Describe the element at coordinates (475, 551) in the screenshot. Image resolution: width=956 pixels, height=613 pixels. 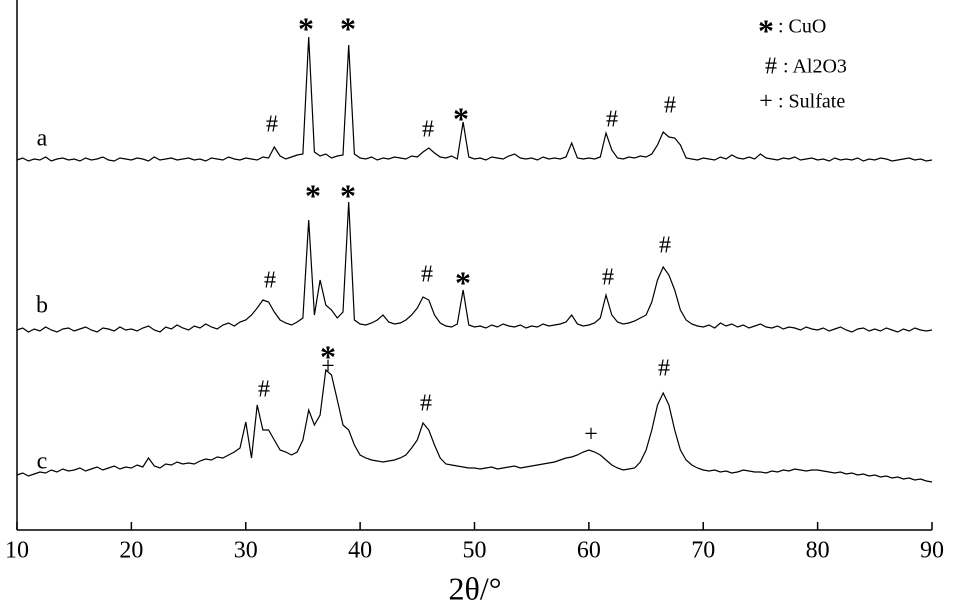
I see `x-tick-label: 50` at that location.